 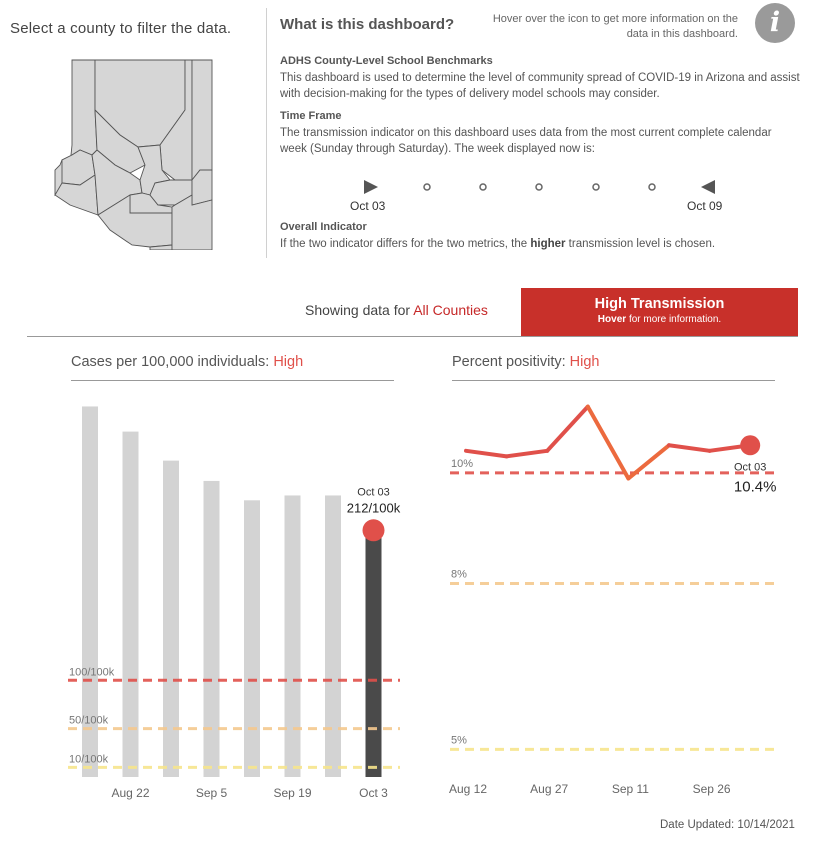 What do you see at coordinates (755, 486) in the screenshot?
I see `current-value-label: 10.4%` at bounding box center [755, 486].